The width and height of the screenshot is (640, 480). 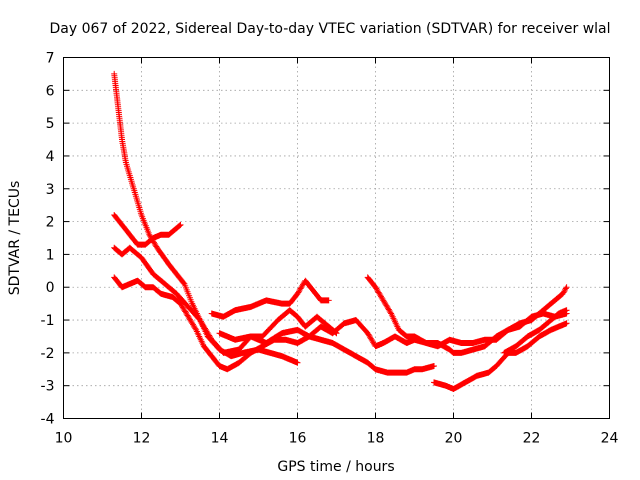 What do you see at coordinates (15, 238) in the screenshot?
I see `y-axis-label: SDTVAR / TECUs` at bounding box center [15, 238].